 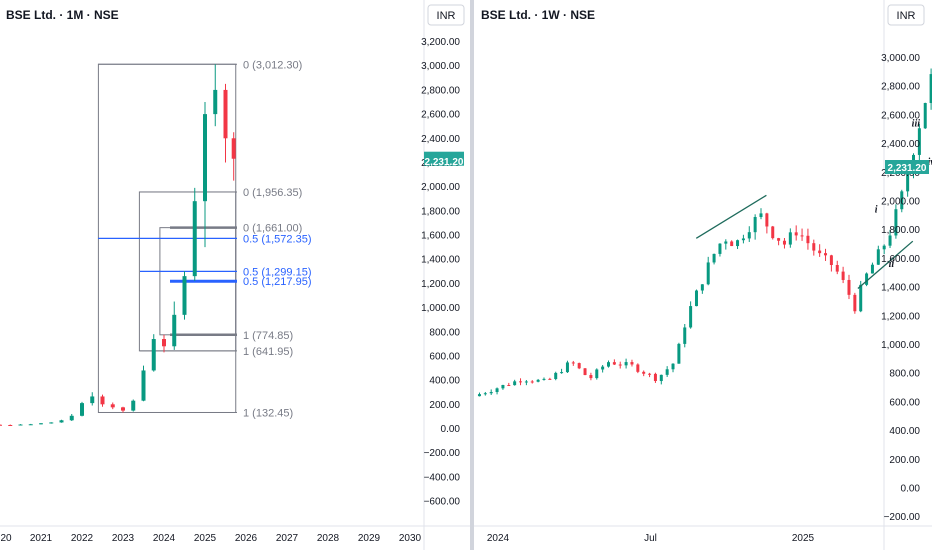 I want to click on right-price-tick: 2,800.00, so click(x=900, y=87).